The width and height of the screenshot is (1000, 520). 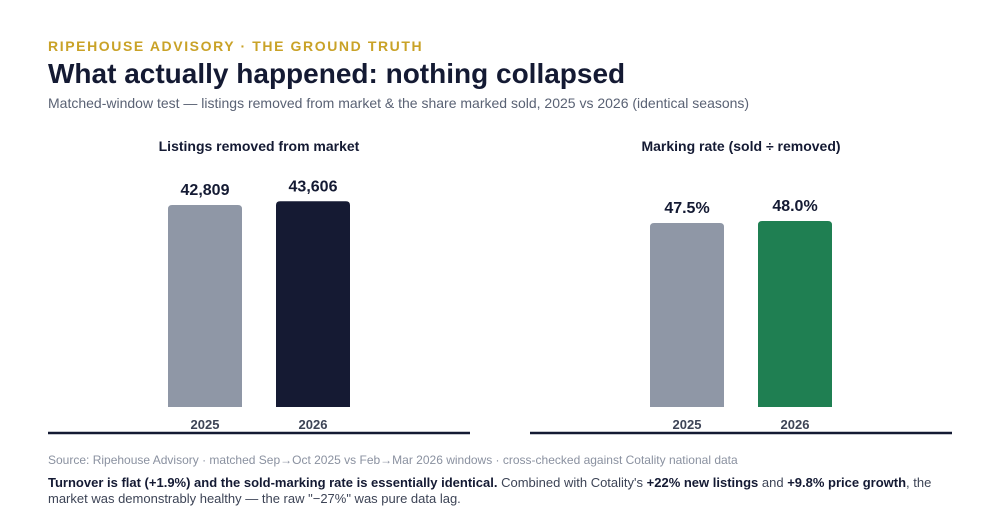 What do you see at coordinates (847, 482) in the screenshot?
I see `note-bold-3: +9.8% price growth` at bounding box center [847, 482].